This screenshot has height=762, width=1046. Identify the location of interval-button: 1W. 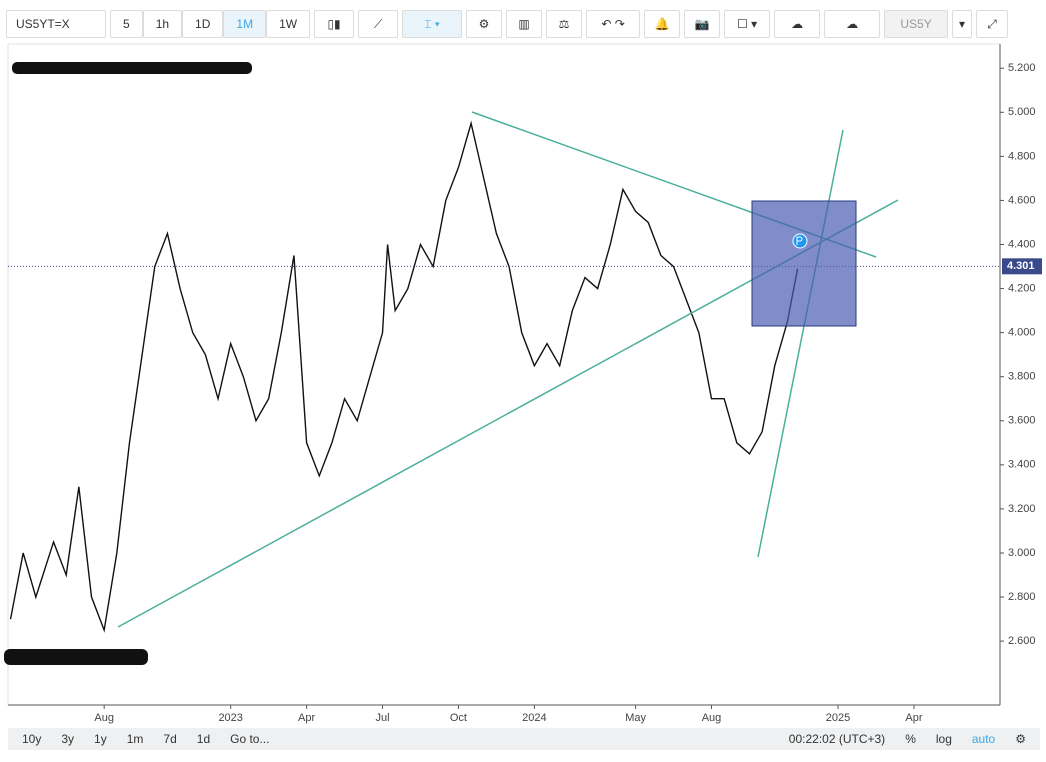
(288, 24).